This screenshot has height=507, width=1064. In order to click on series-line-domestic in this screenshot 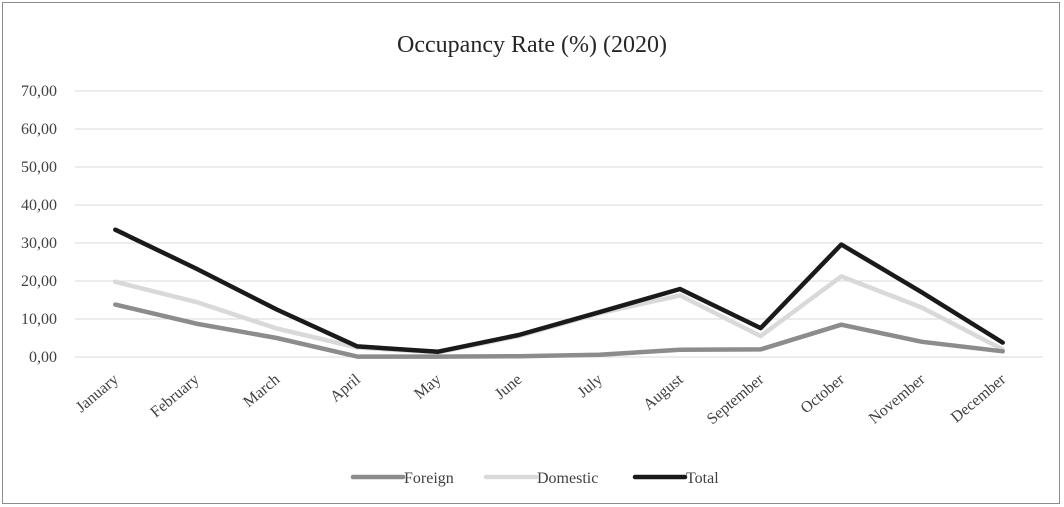, I will do `click(559, 314)`.